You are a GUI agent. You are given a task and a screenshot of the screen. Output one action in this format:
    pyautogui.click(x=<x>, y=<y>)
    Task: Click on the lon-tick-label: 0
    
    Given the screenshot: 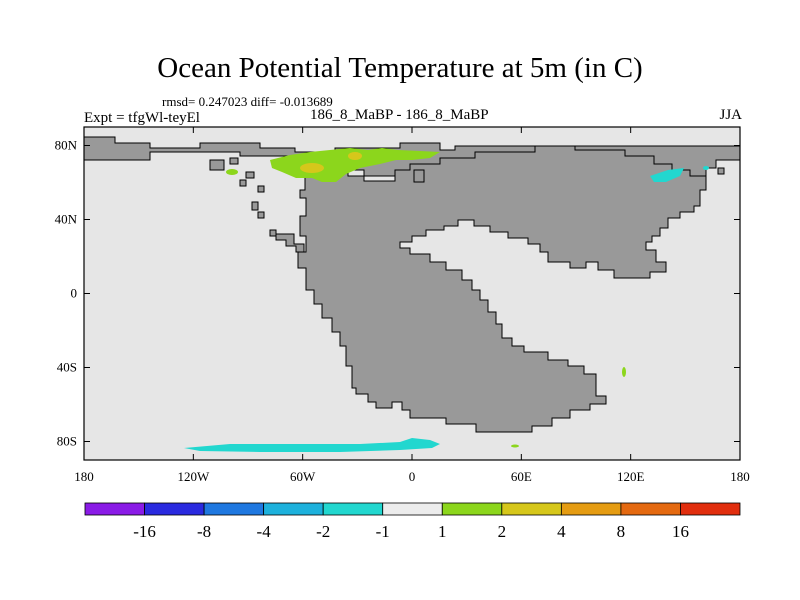 What is the action you would take?
    pyautogui.click(x=412, y=476)
    